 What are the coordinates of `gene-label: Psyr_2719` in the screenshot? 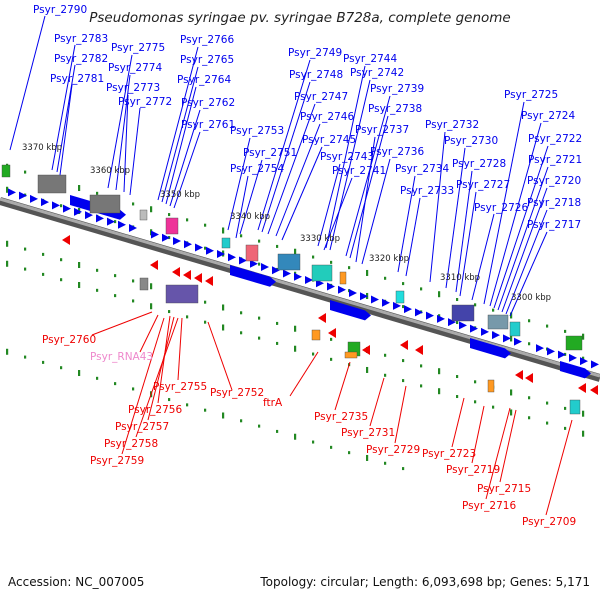 It's located at (473, 470).